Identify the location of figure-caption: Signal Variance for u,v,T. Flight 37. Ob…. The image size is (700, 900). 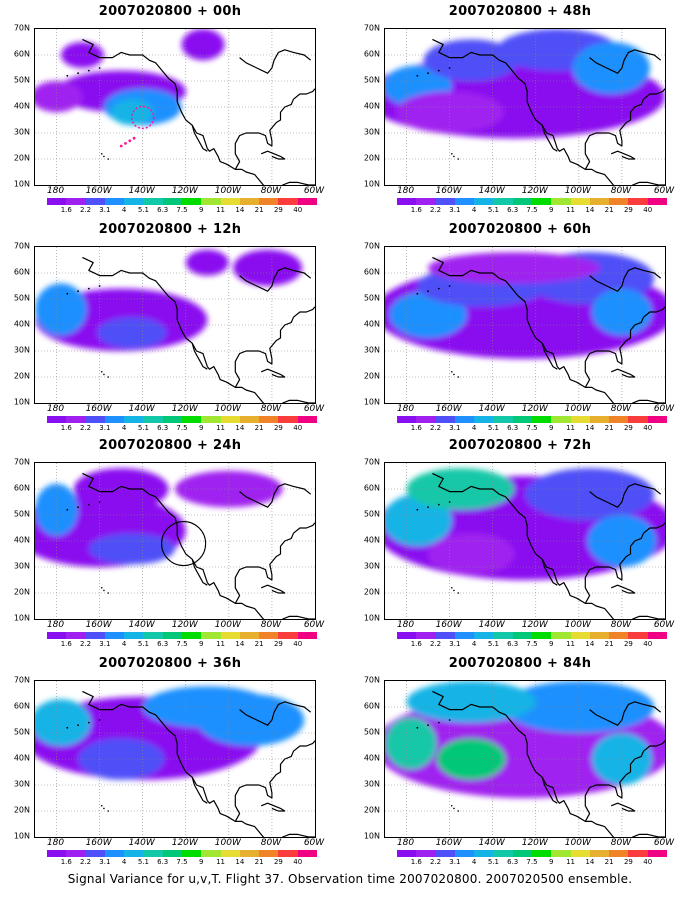
(350, 879).